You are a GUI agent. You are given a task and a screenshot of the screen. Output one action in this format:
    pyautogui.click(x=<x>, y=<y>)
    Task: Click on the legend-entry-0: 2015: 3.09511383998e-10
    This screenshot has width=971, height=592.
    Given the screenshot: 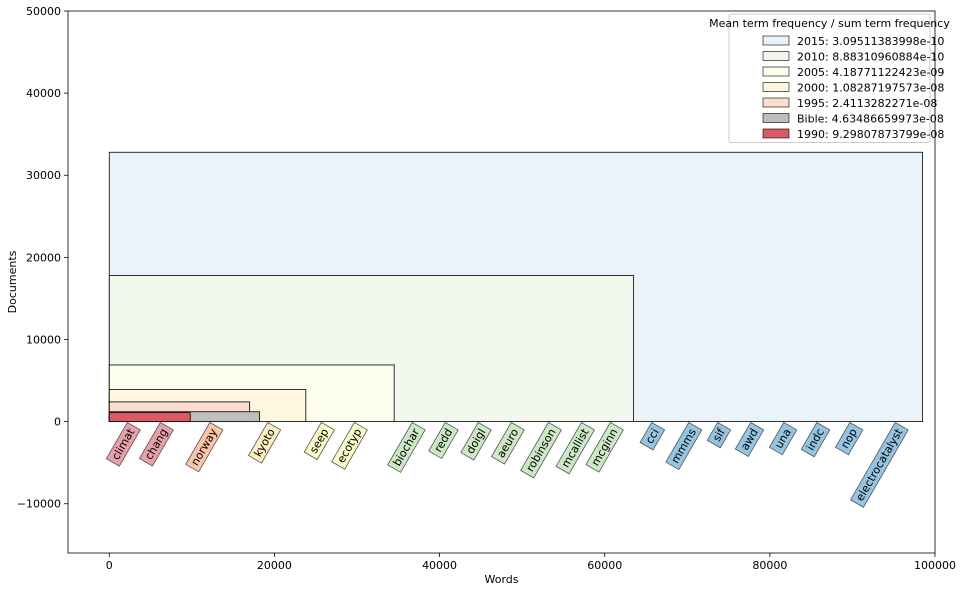 What is the action you would take?
    pyautogui.click(x=870, y=41)
    